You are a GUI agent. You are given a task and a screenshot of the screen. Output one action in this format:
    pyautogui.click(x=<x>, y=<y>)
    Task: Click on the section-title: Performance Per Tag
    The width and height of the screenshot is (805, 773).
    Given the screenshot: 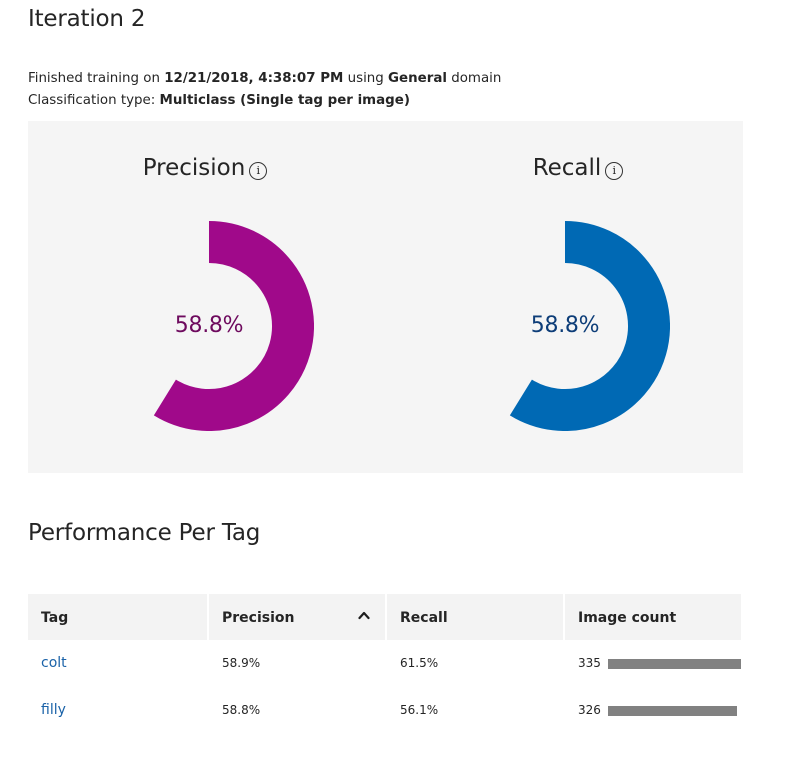 What is the action you would take?
    pyautogui.click(x=144, y=533)
    